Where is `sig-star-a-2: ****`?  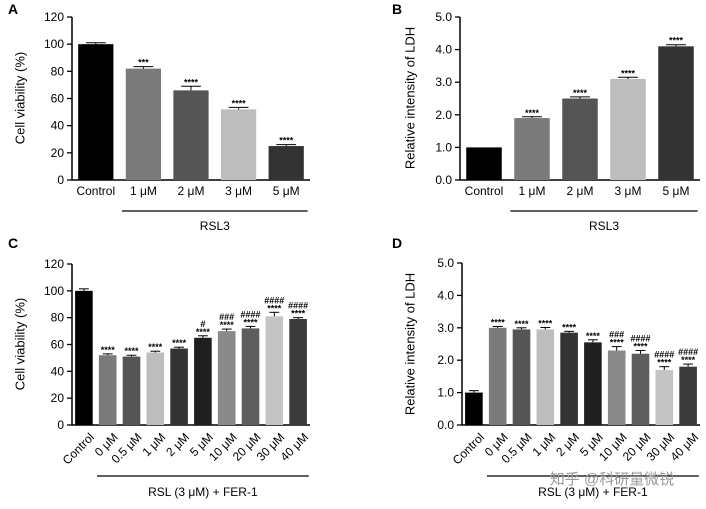
sig-star-a-2: **** is located at coordinates (191, 82).